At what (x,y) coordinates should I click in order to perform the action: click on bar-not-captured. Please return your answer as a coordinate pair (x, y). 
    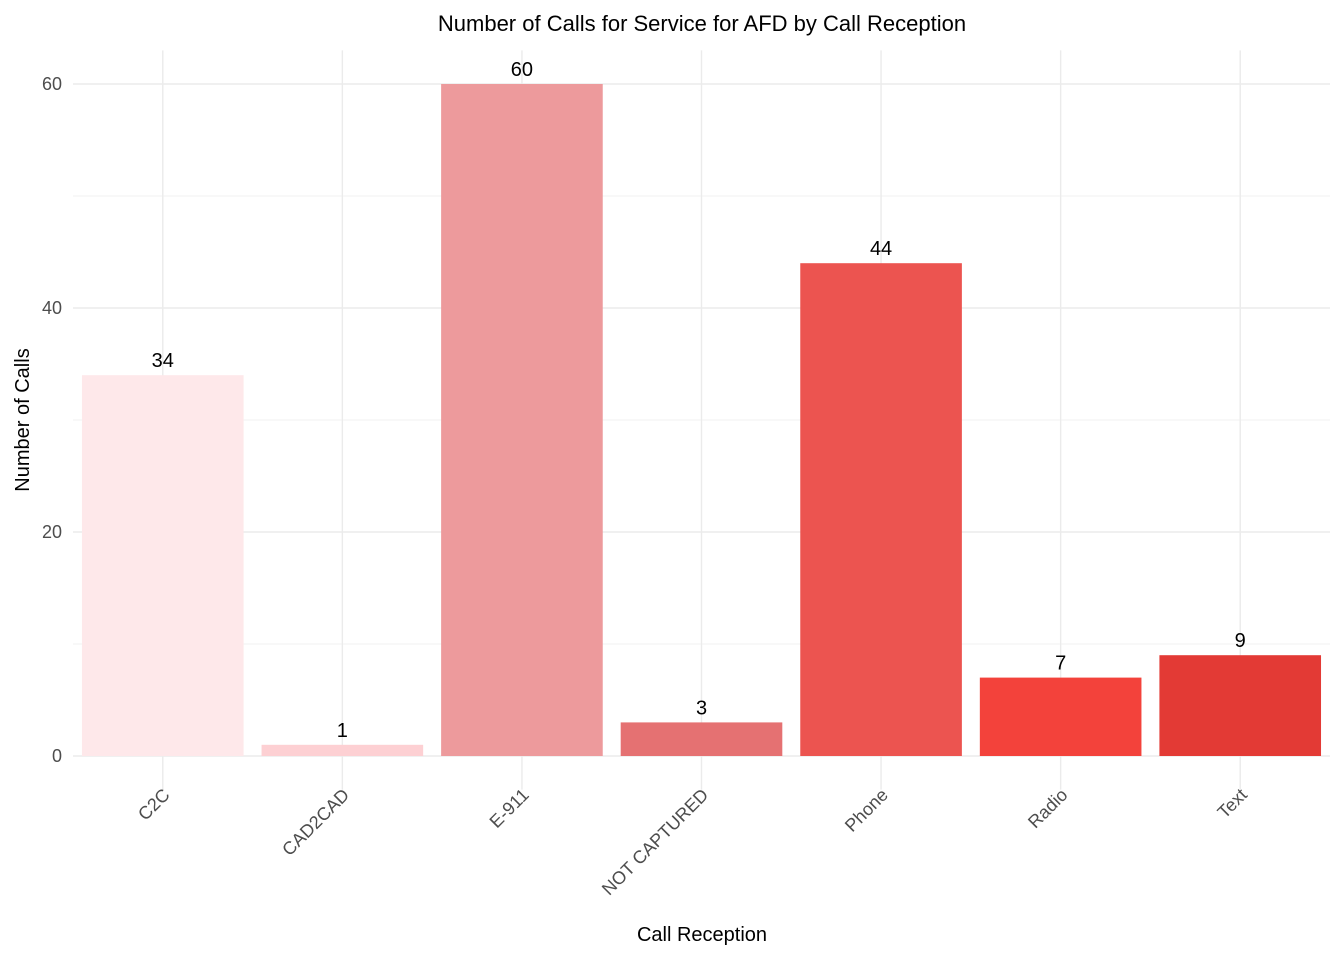
    Looking at the image, I should click on (701, 739).